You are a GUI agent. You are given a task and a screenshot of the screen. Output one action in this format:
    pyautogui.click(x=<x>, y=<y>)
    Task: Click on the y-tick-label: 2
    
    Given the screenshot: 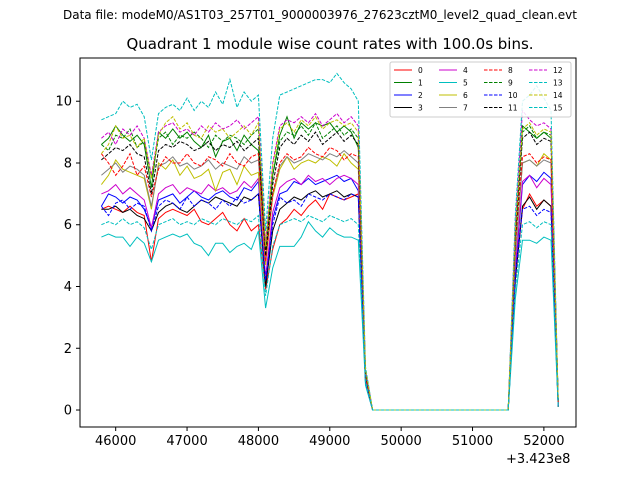 What is the action you would take?
    pyautogui.click(x=68, y=349)
    